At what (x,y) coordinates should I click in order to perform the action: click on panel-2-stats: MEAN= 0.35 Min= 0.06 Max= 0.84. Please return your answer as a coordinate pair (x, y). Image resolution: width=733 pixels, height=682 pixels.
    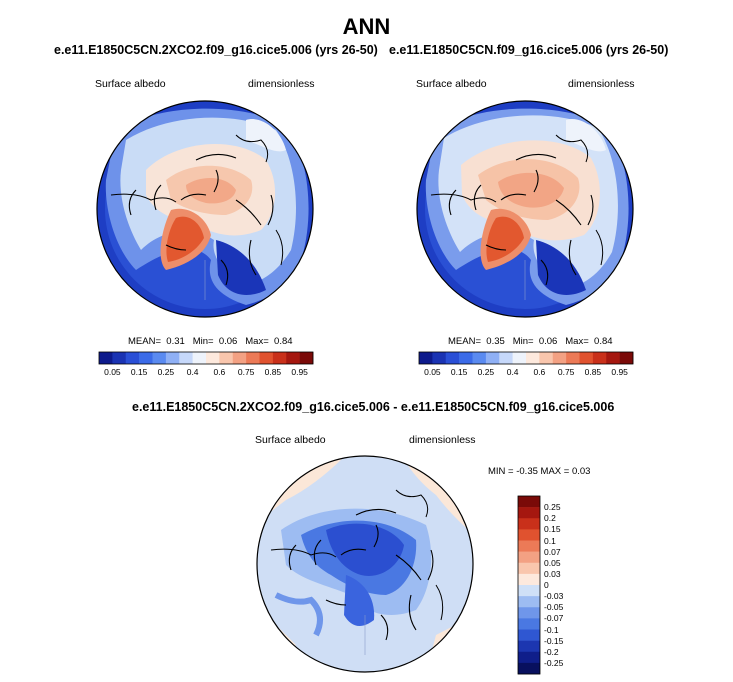
    Looking at the image, I should click on (530, 341).